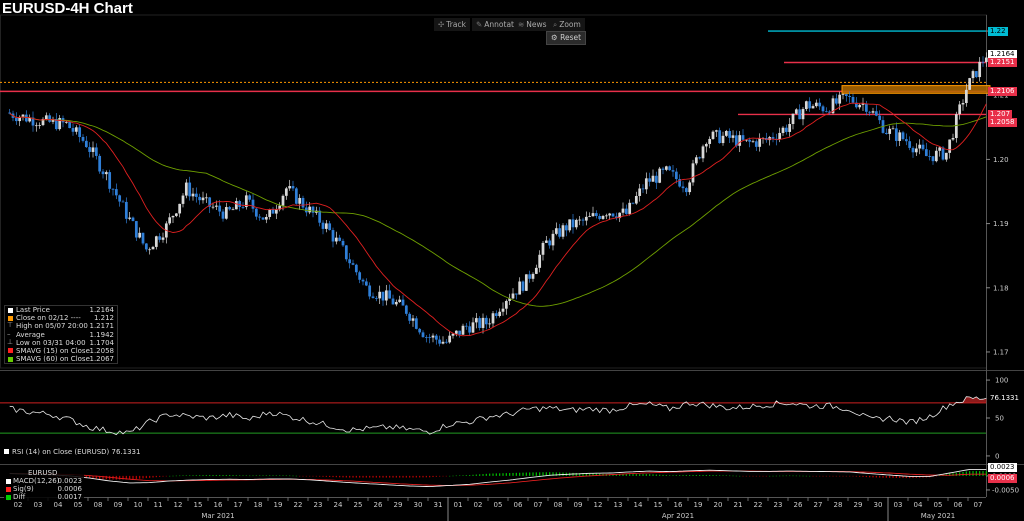 Image resolution: width=1024 pixels, height=521 pixels. Describe the element at coordinates (358, 505) in the screenshot. I see `x-day-label: 25` at that location.